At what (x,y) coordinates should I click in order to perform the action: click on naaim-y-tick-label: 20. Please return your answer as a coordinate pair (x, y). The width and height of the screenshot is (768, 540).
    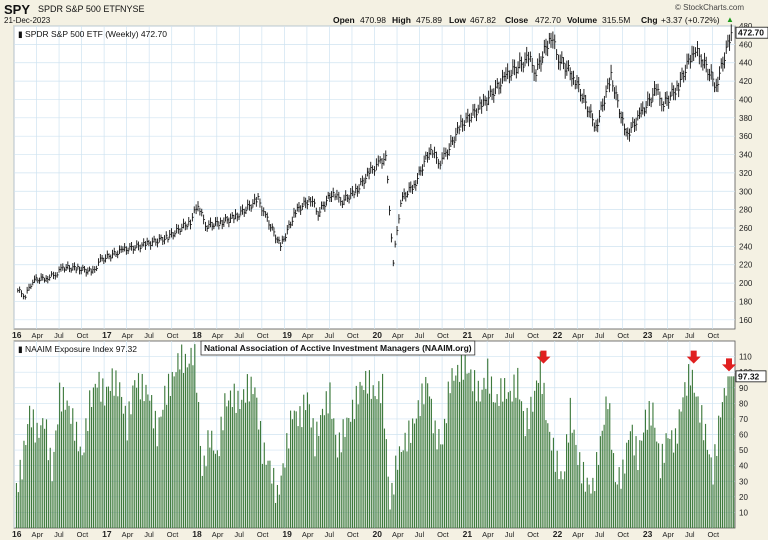
    Looking at the image, I should click on (743, 497).